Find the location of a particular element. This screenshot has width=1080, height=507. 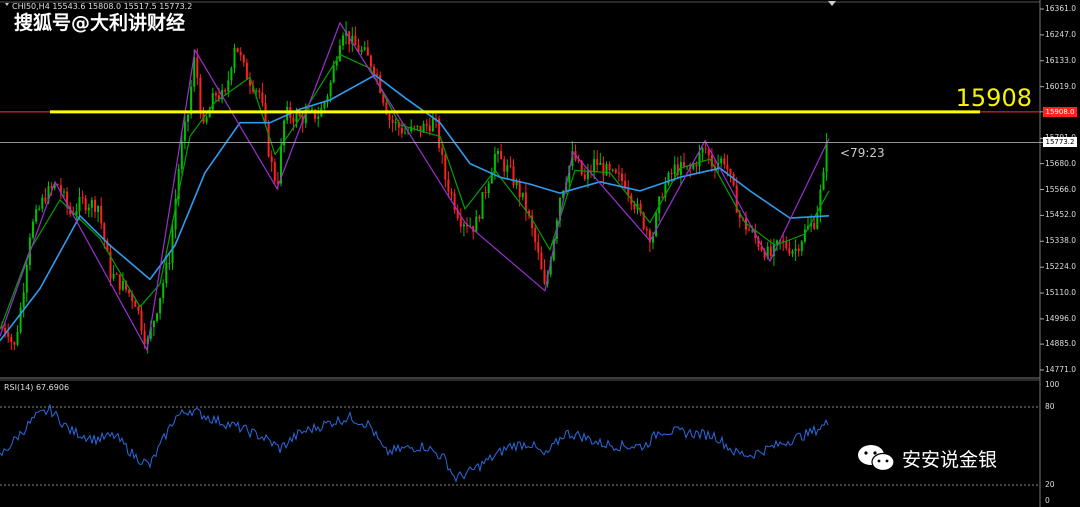

rsi-tick-label: 100 is located at coordinates (1052, 384).